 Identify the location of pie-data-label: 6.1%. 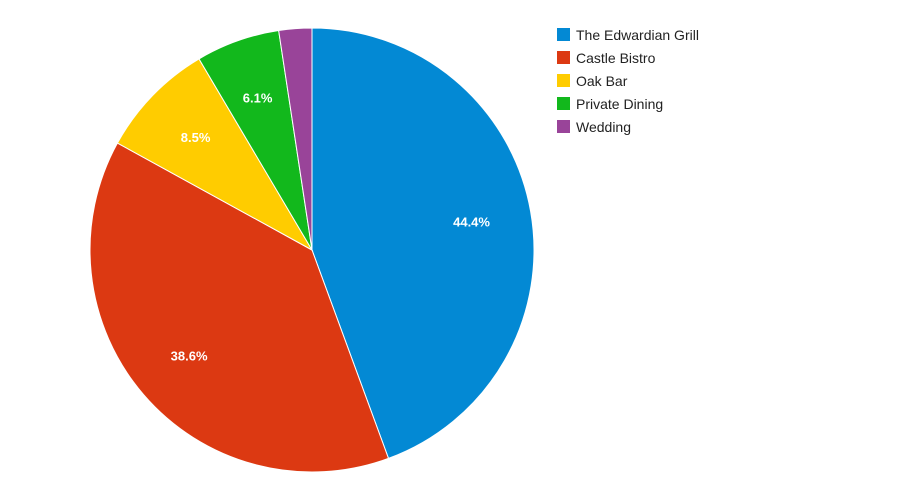
(258, 97).